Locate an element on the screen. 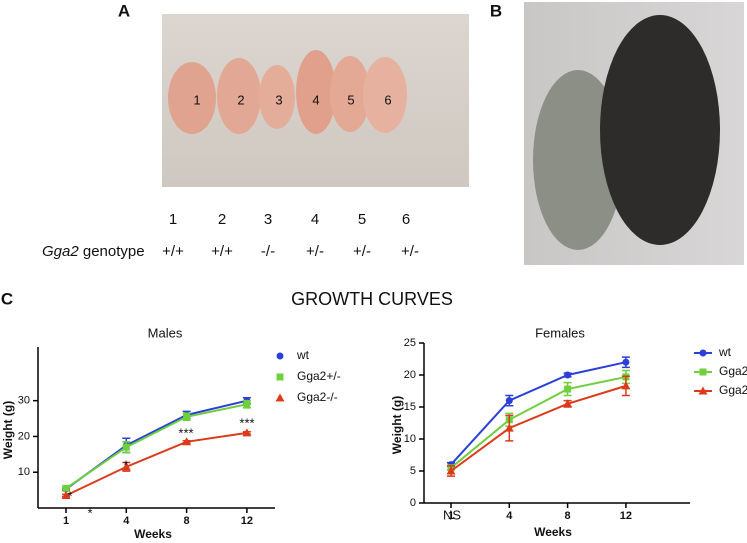 The width and height of the screenshot is (747, 543). panel-label: B is located at coordinates (496, 10).